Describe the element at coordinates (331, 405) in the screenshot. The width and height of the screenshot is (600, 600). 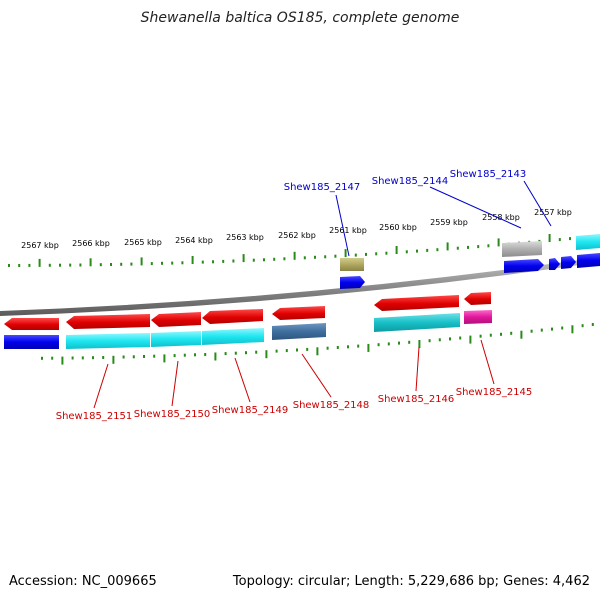
I see `gene-label: Shew185_2148` at that location.